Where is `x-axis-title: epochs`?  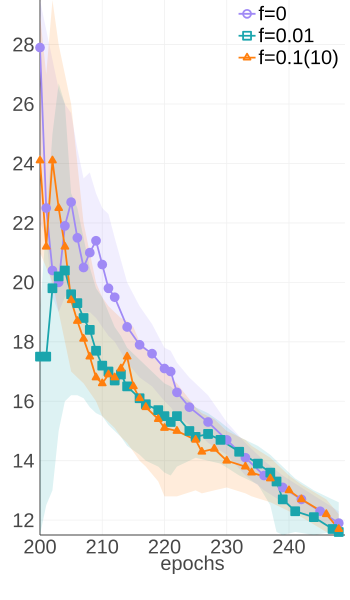
x-axis-title: epochs is located at coordinates (192, 564).